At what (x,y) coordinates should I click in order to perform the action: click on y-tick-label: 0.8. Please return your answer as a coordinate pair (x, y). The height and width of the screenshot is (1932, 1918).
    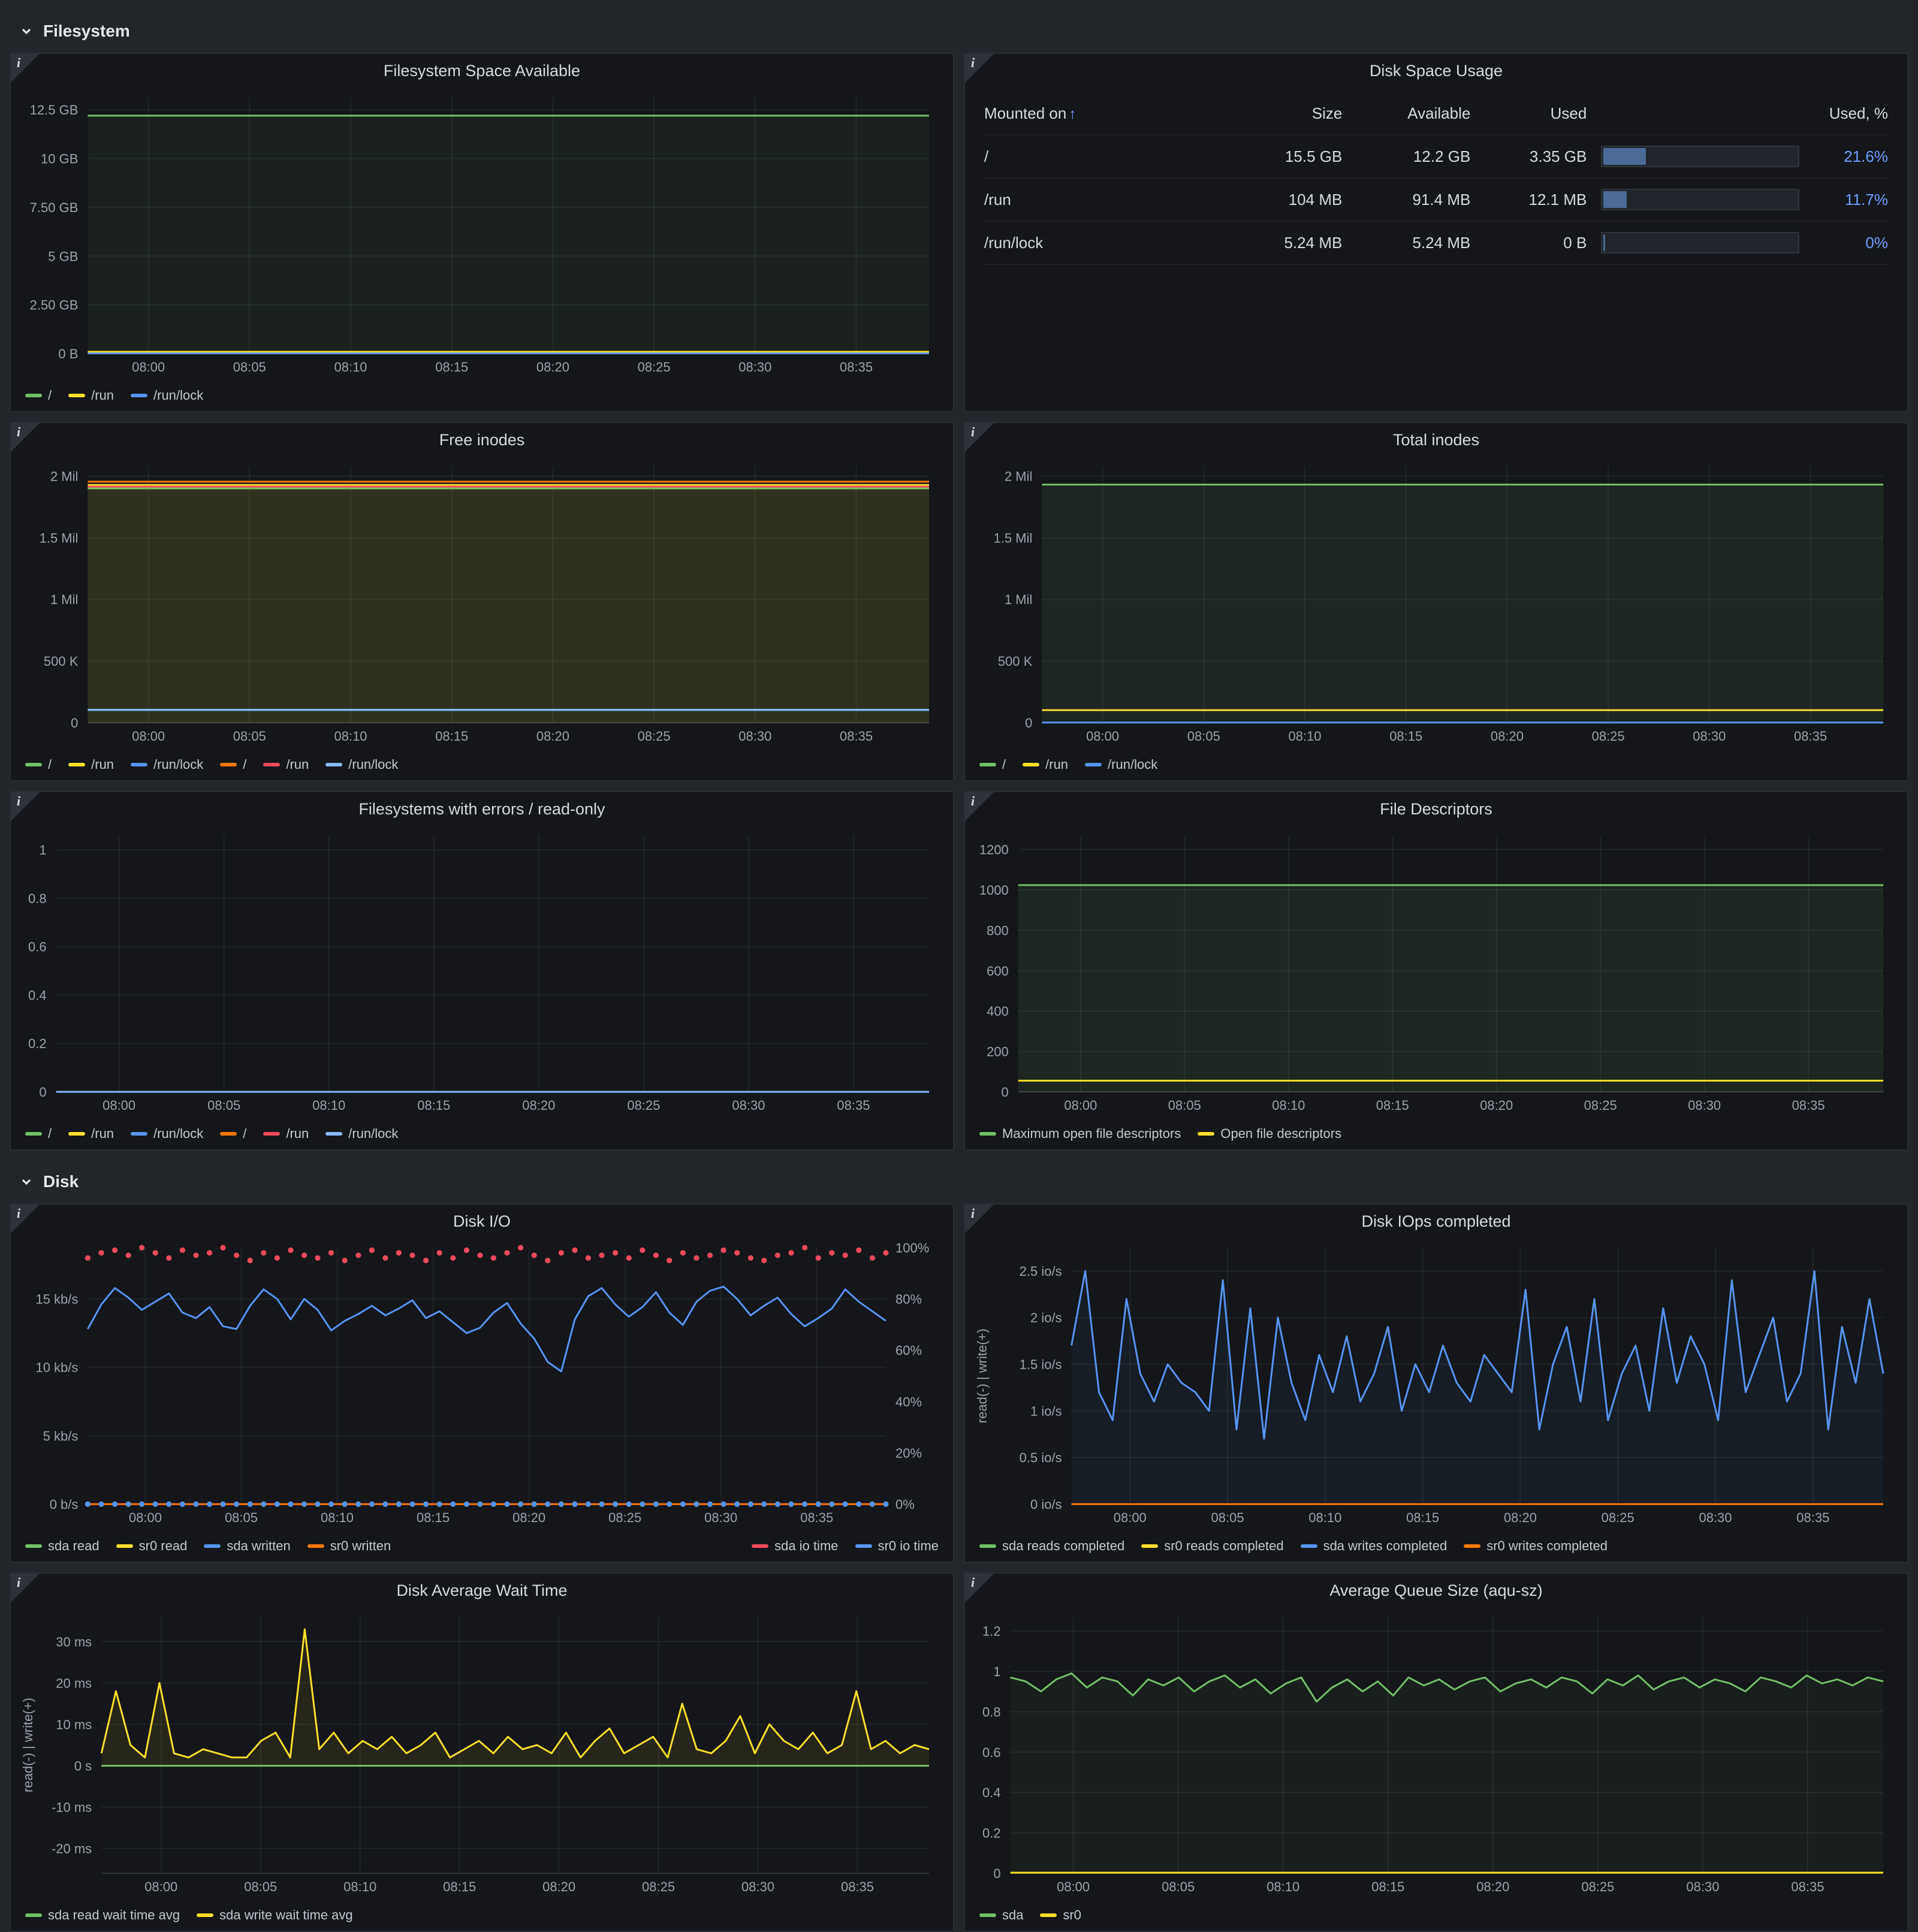
    Looking at the image, I should click on (37, 898).